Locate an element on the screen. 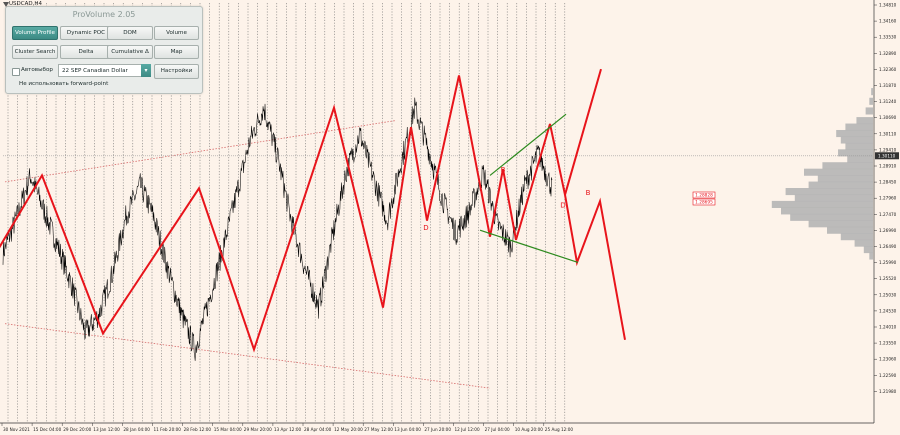 This screenshot has height=435, width=900. instrument-select: 22 SEP Canadian Dollar is located at coordinates (102, 70).